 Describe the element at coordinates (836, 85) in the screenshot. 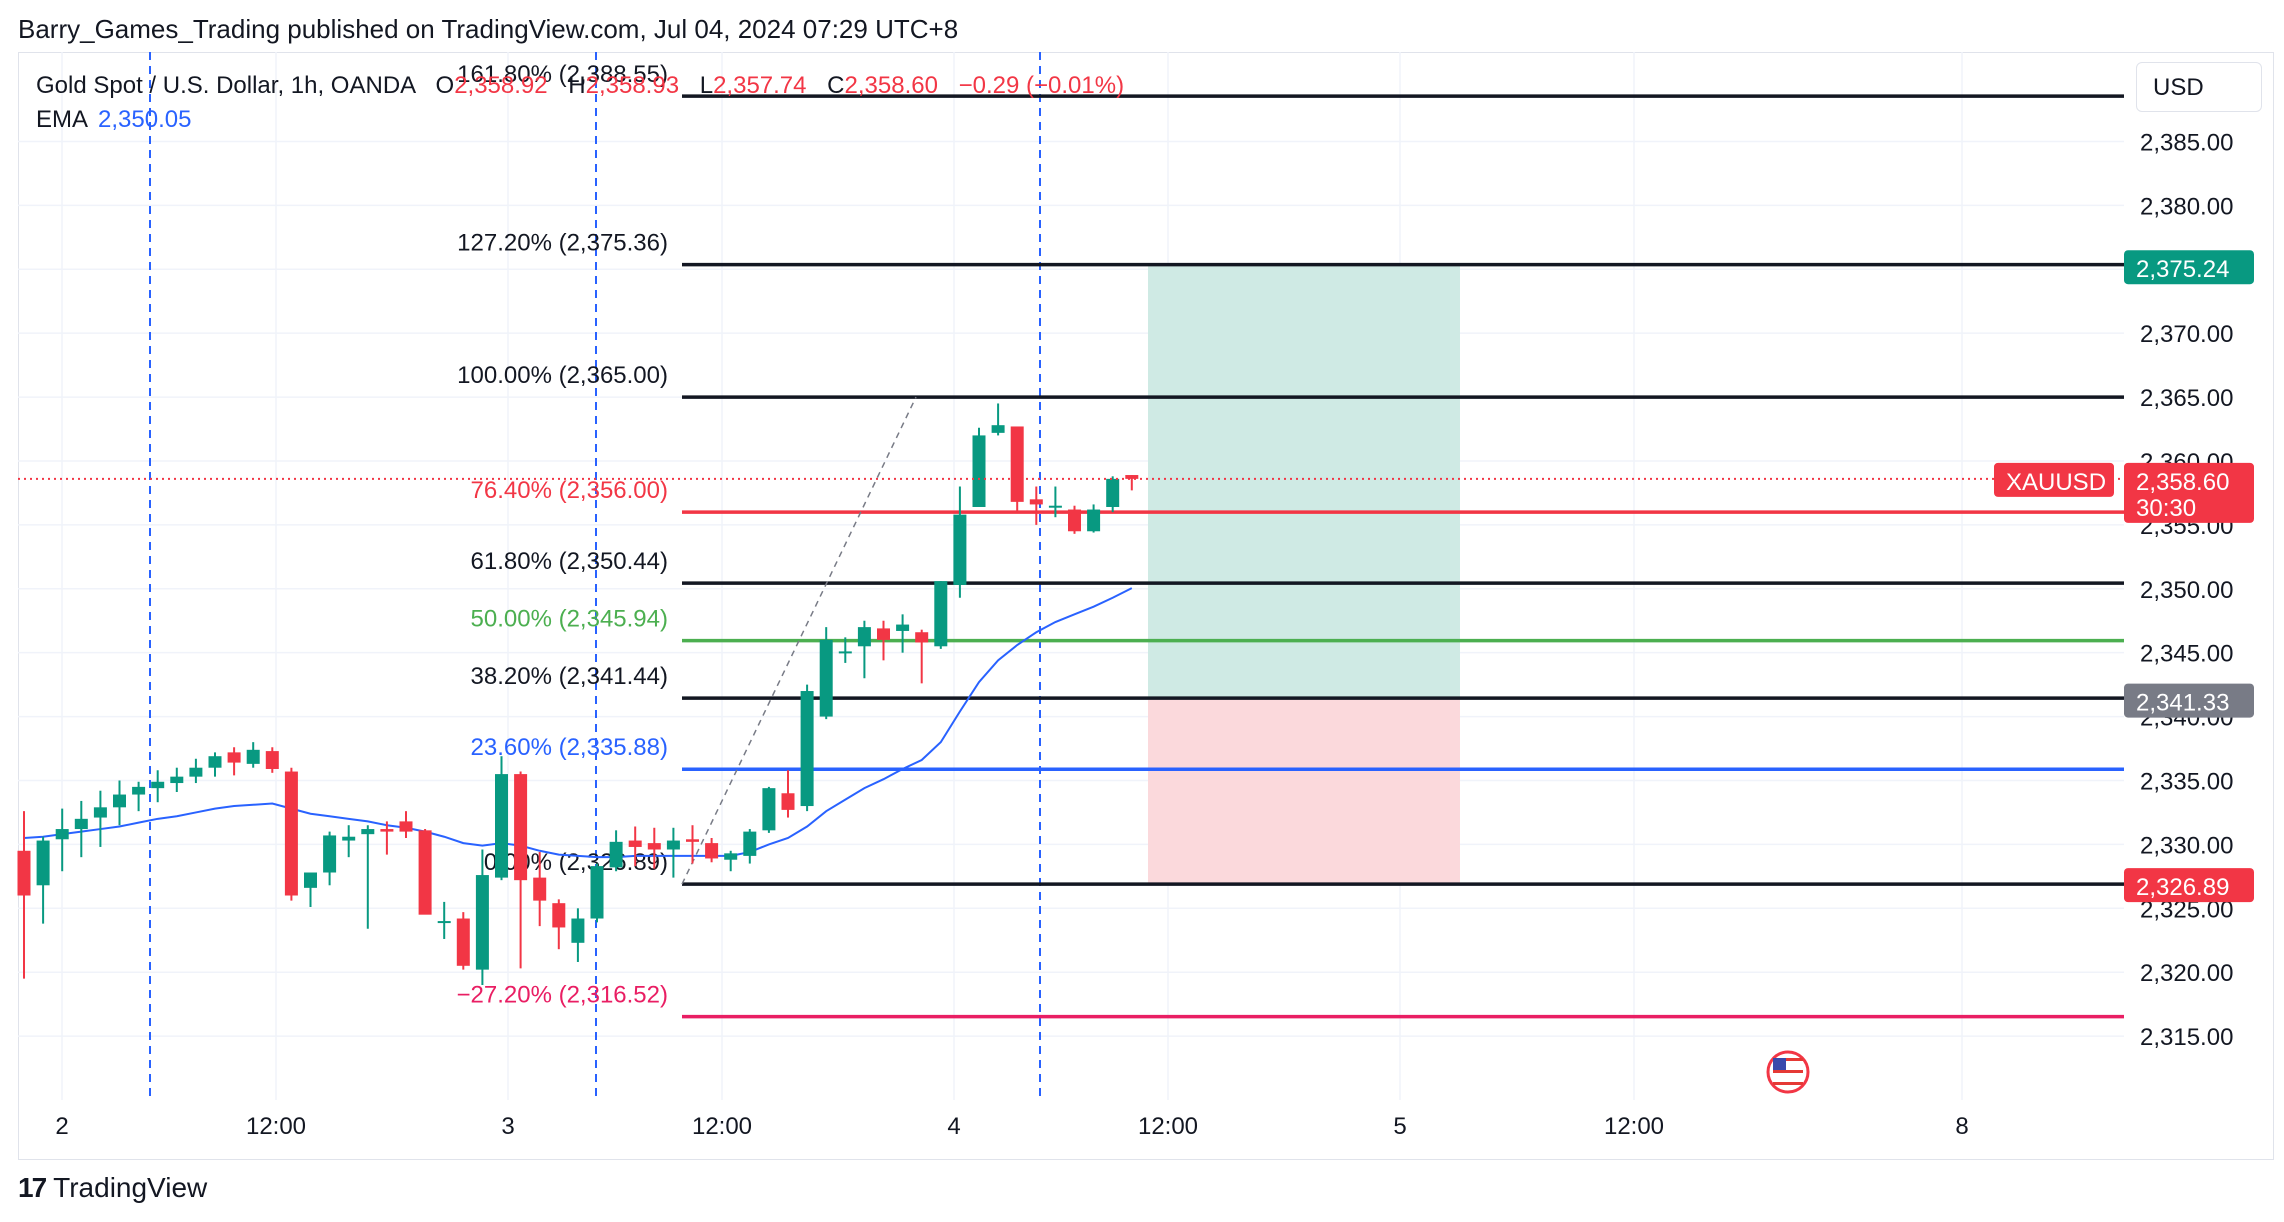

I see `close-label: C` at that location.